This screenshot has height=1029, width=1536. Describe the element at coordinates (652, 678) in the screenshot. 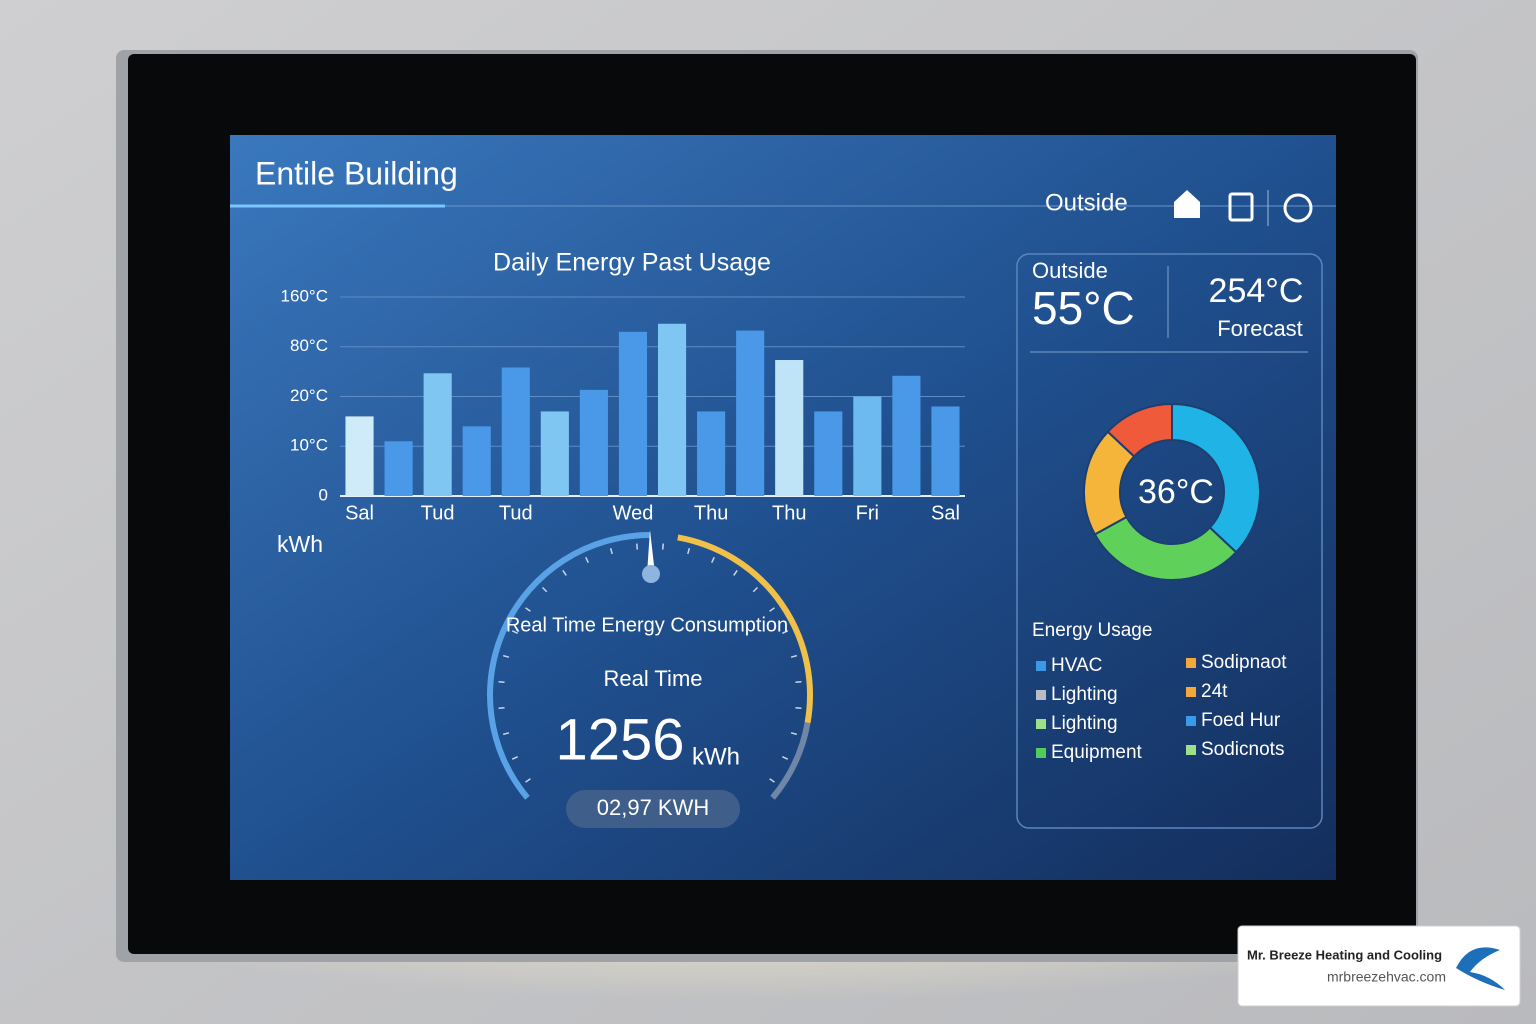

I see `gauge-subtitle: Real Time` at that location.